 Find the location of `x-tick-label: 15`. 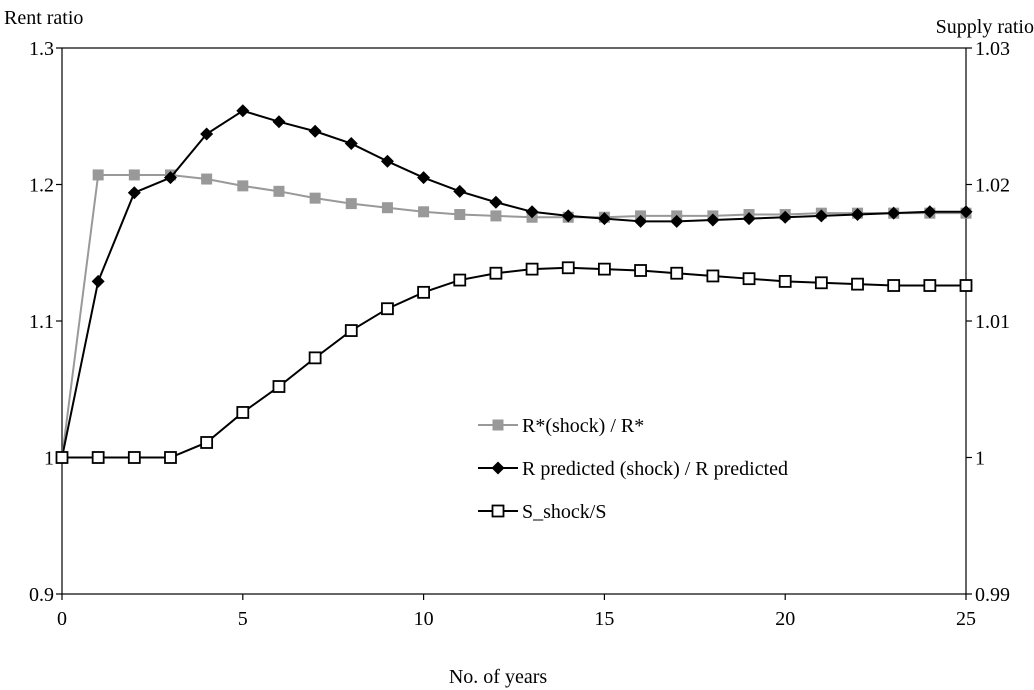

x-tick-label: 15 is located at coordinates (604, 619).